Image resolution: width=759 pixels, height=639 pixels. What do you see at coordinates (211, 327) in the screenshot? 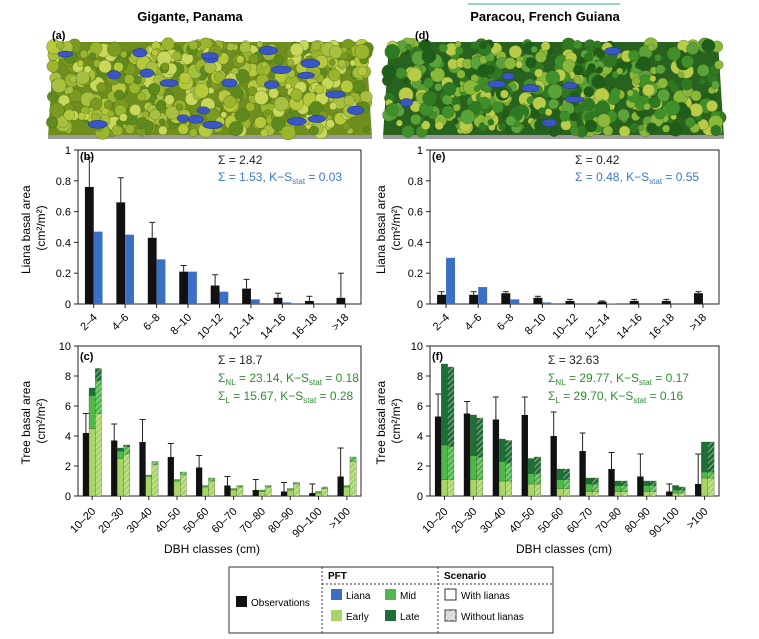
I see `x-tick-label: 10–12` at bounding box center [211, 327].